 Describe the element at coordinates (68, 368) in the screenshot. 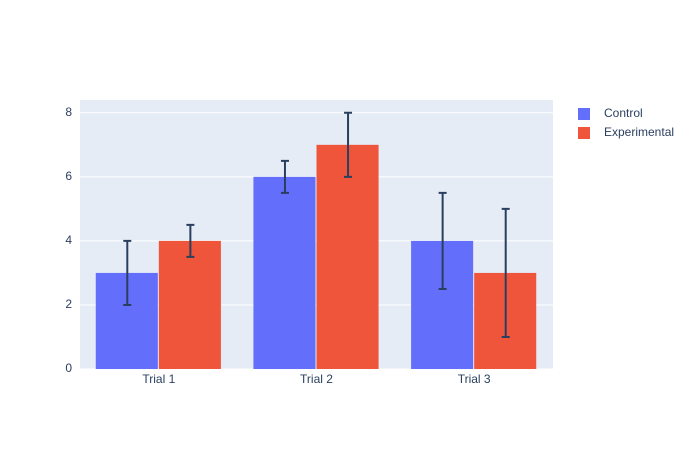

I see `y-tick-label: 0` at that location.